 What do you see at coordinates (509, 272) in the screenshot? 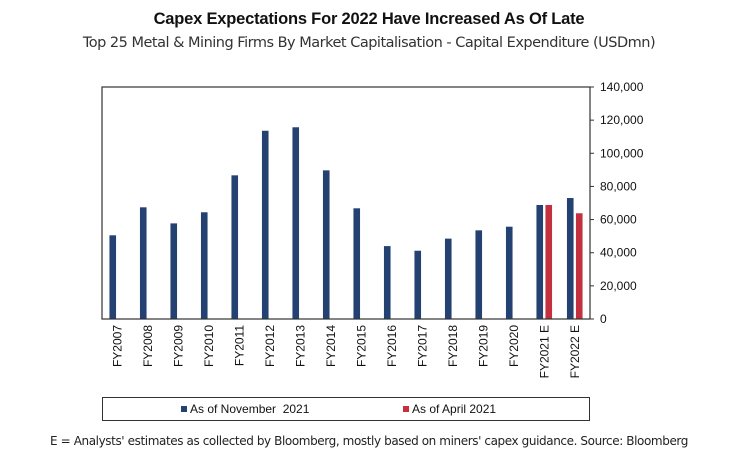
I see `bar-november-fy2020` at bounding box center [509, 272].